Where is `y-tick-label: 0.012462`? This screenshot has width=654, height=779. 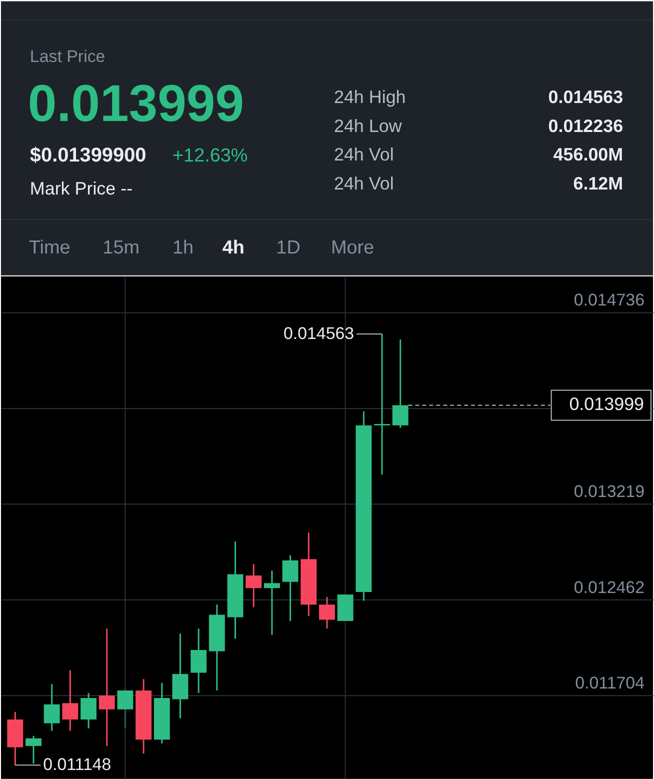 y-tick-label: 0.012462 is located at coordinates (609, 587).